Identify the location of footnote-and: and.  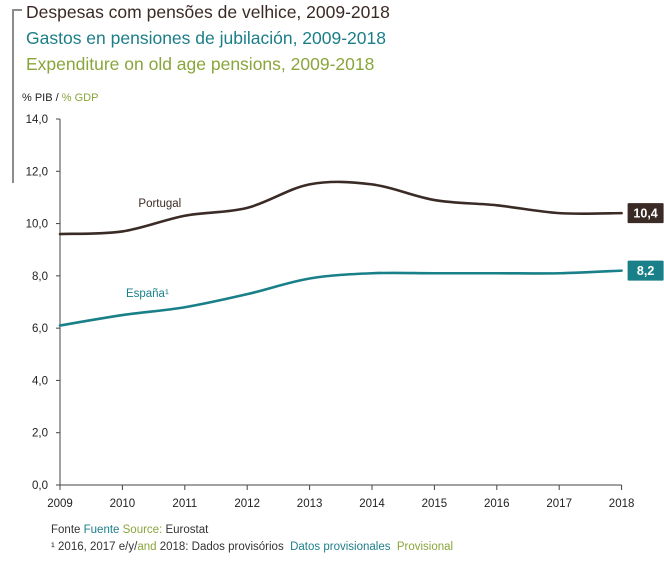
(147, 547).